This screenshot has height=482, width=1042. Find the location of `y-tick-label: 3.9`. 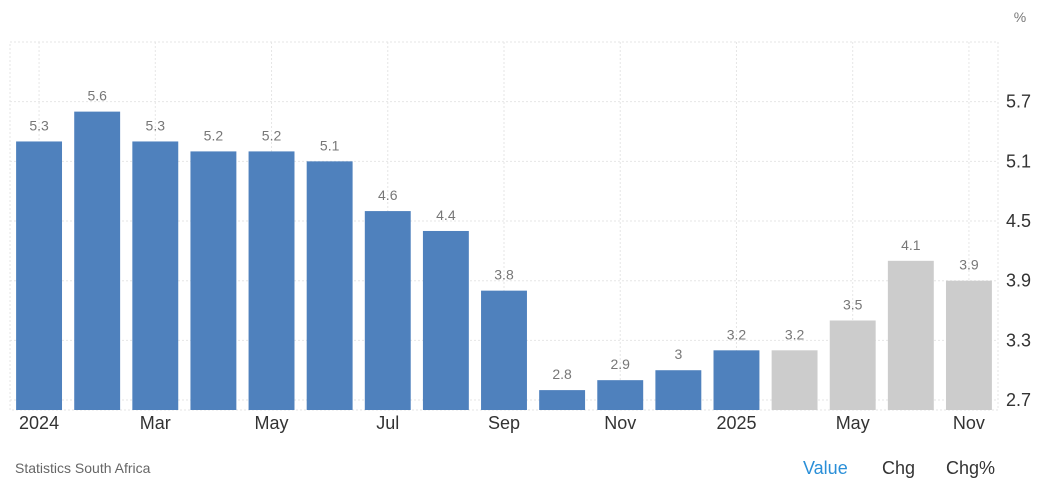

y-tick-label: 3.9 is located at coordinates (1018, 281).